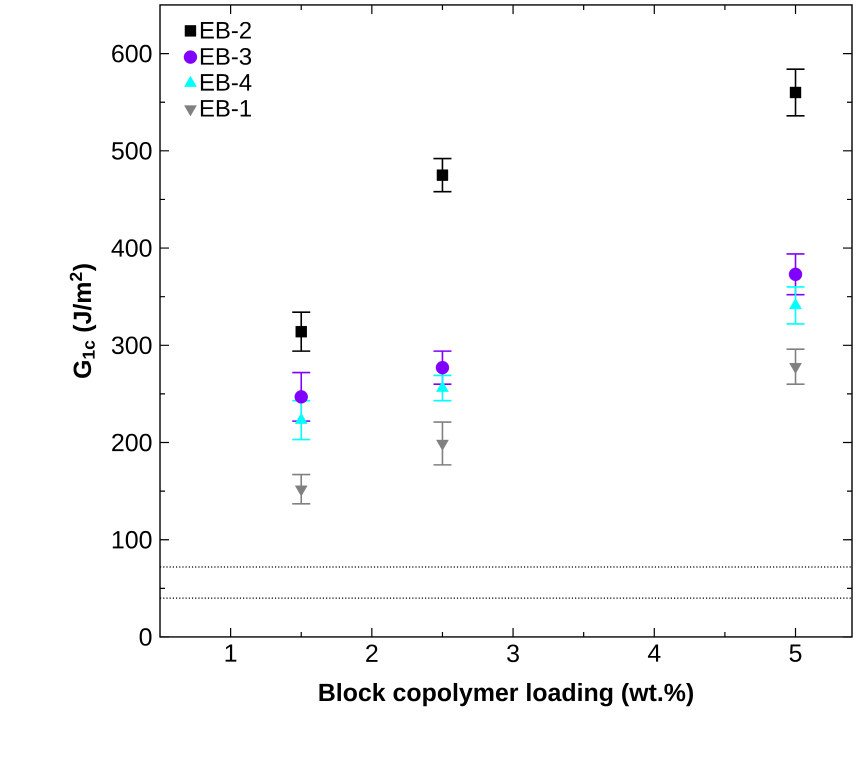 This screenshot has width=859, height=760. What do you see at coordinates (506, 694) in the screenshot?
I see `x-axis-title: Block copolymer loading (wt.%)` at bounding box center [506, 694].